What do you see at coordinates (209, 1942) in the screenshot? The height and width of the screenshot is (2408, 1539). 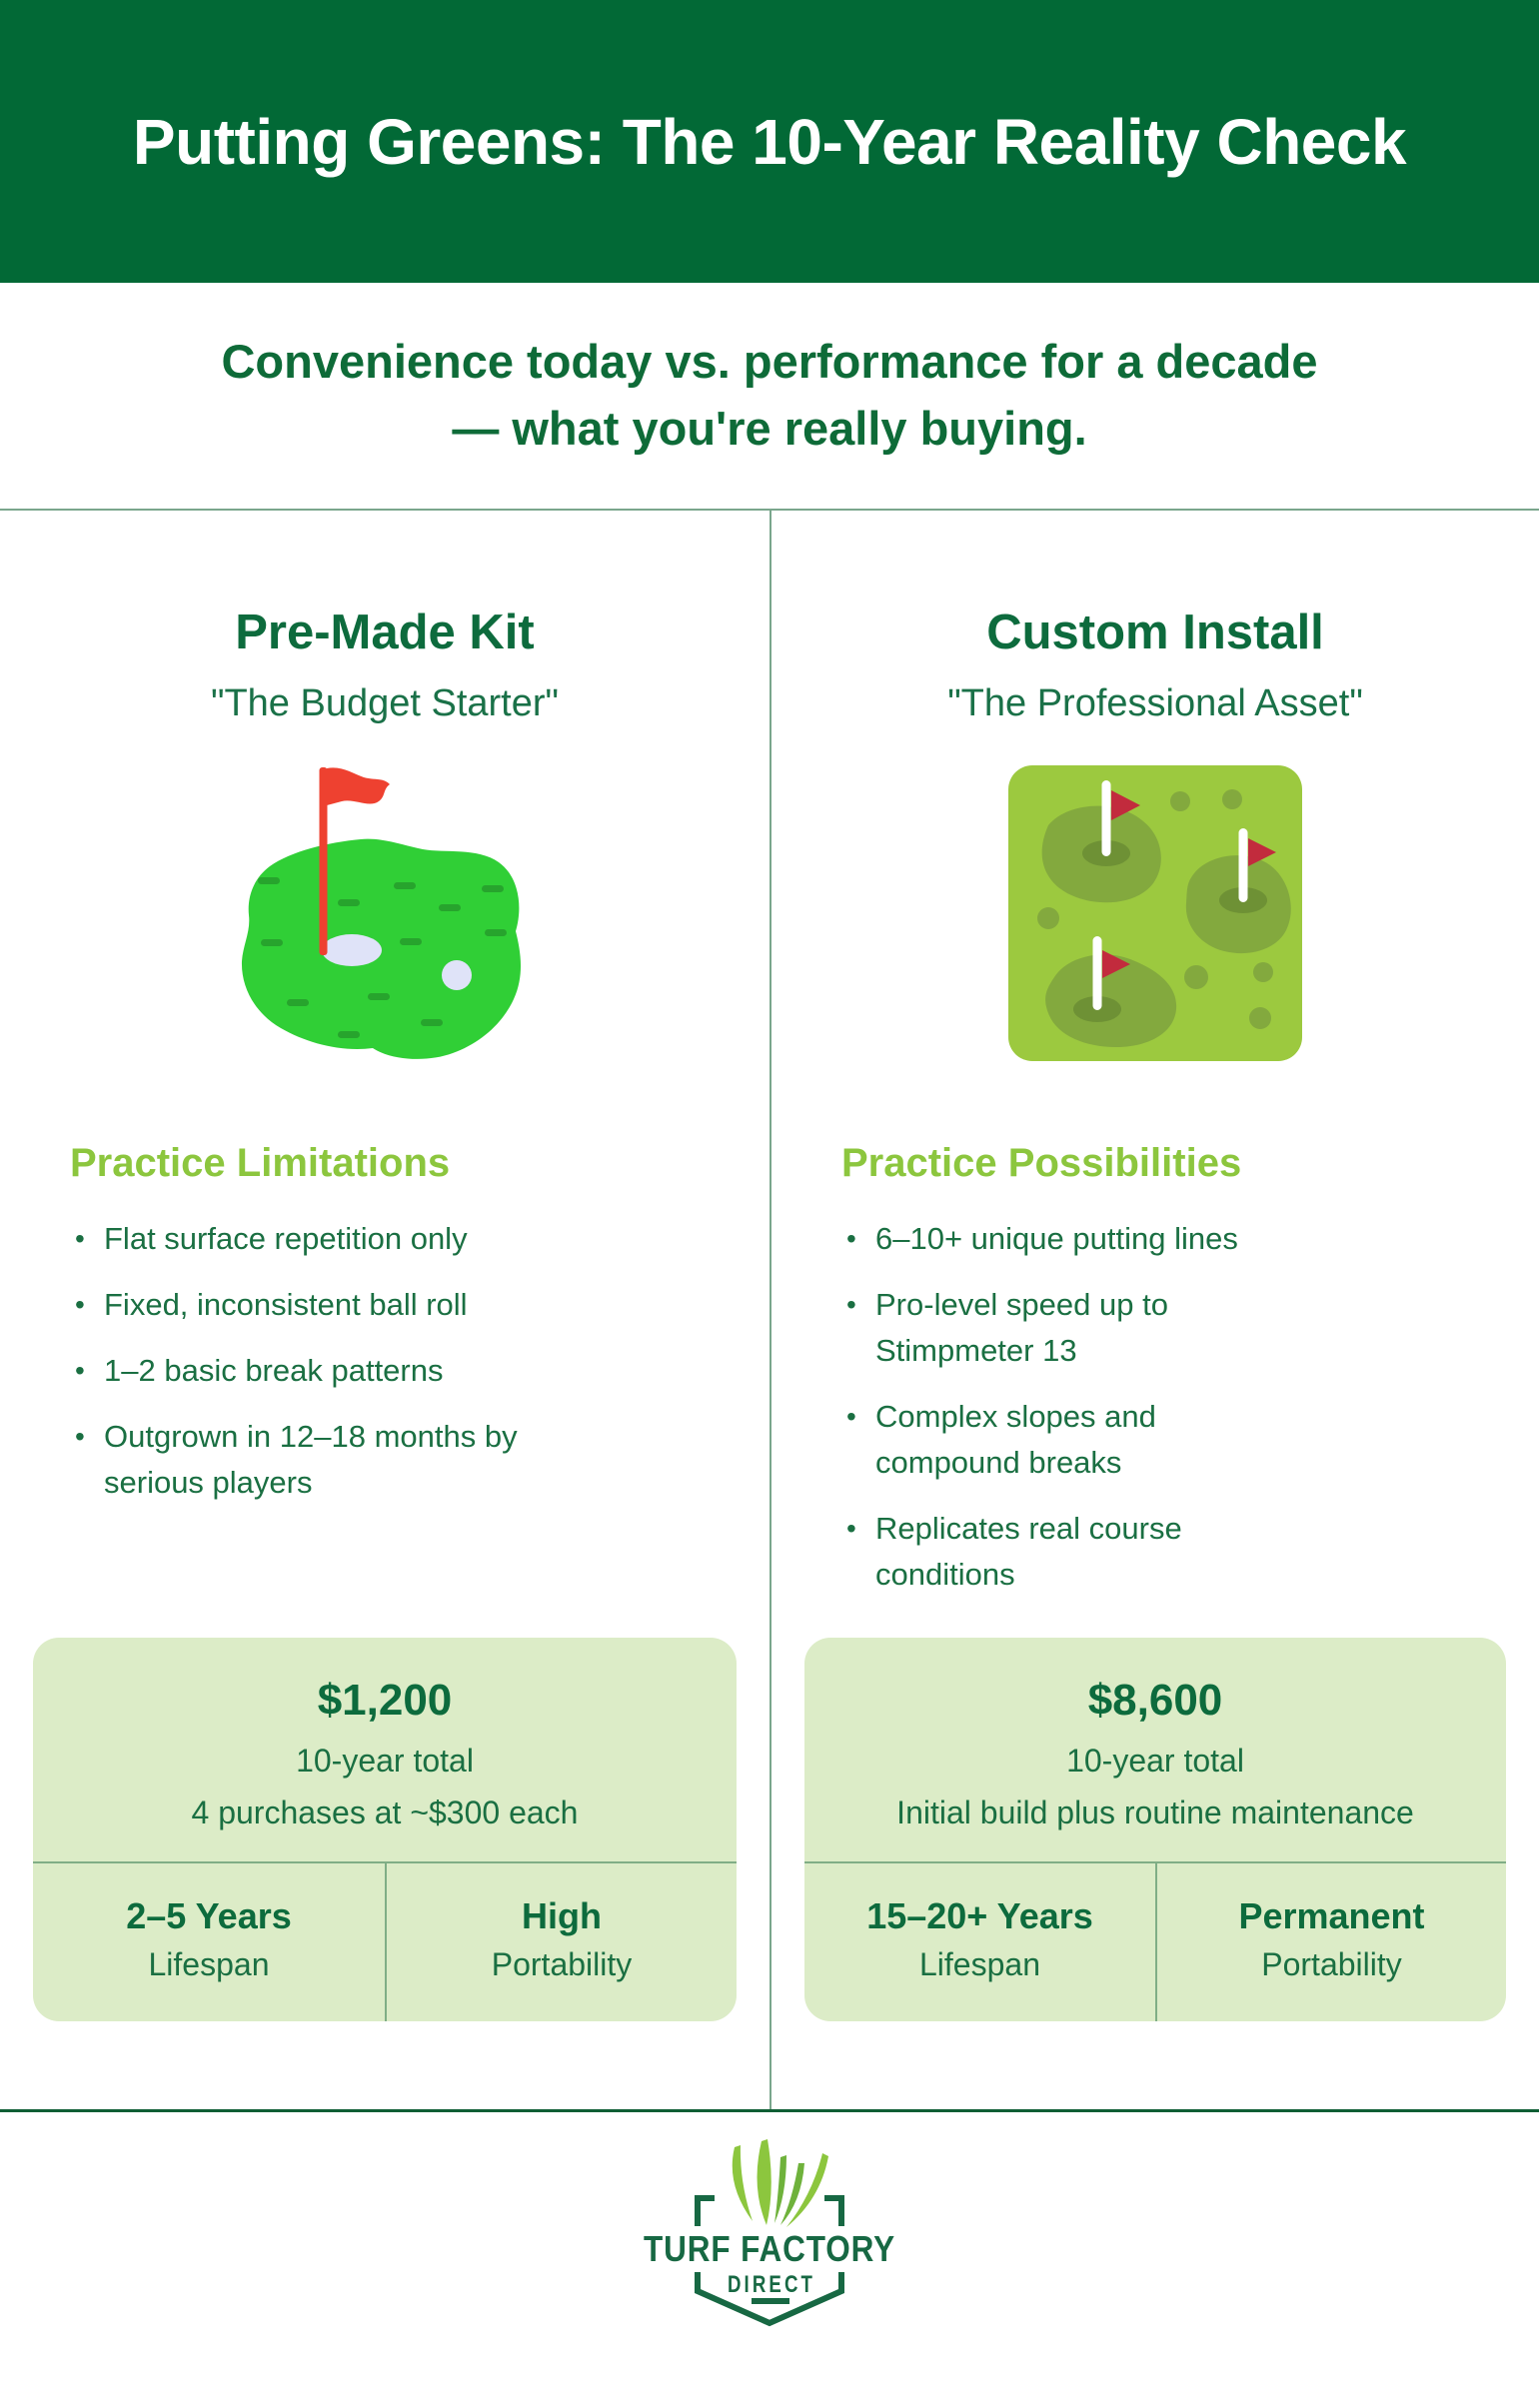 I see `stat-lifespan: 2–5 Years Lifespan` at bounding box center [209, 1942].